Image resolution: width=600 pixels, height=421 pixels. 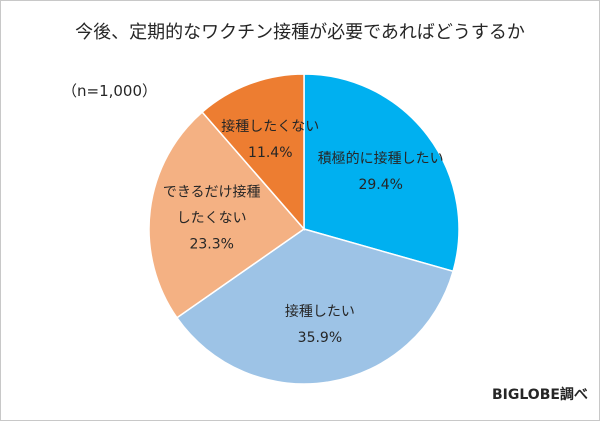 I want to click on slice-category-label: 接種したい, so click(x=320, y=311).